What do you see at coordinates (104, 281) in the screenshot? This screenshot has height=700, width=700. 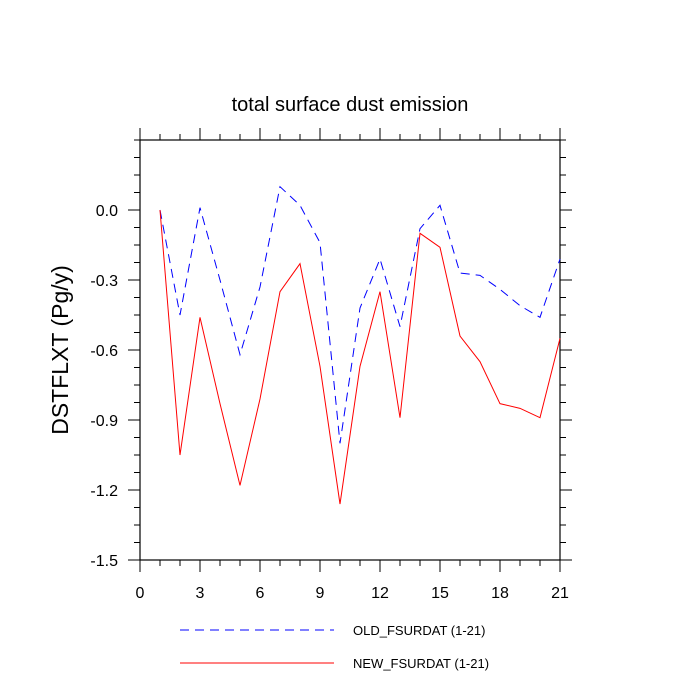 I see `y-tick-label: -0.3` at bounding box center [104, 281].